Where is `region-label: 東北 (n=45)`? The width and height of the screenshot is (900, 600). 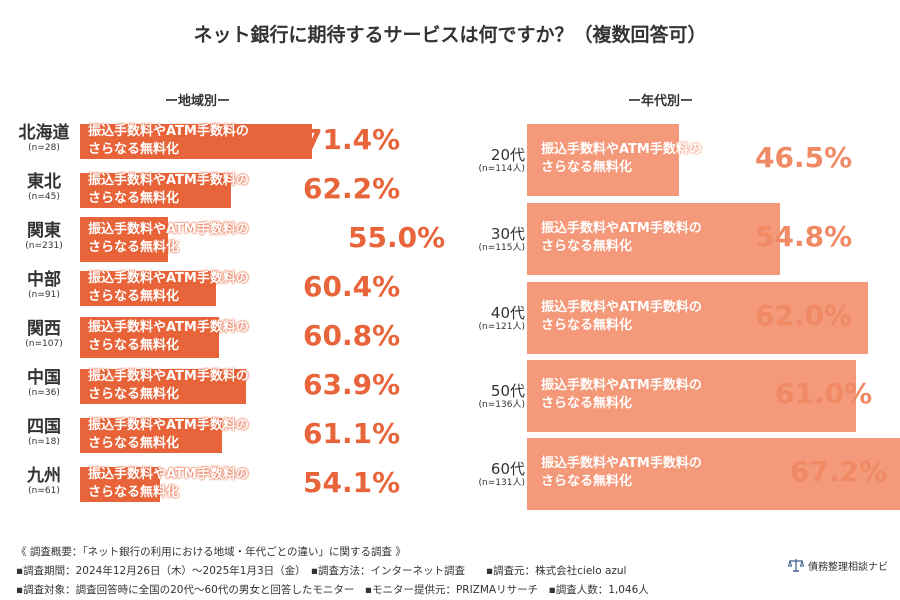
region-label: 東北 (n=45) is located at coordinates (44, 188).